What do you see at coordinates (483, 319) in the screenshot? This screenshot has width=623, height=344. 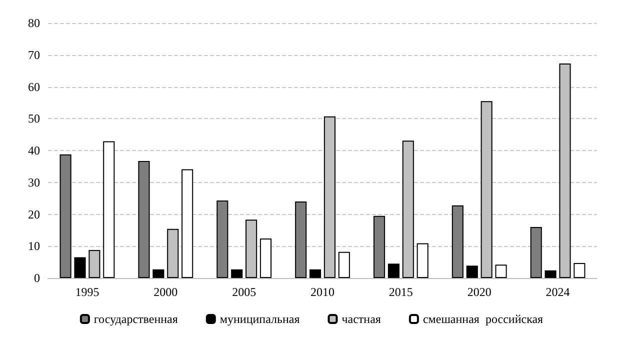 I see `legend-label: смешанная российская` at bounding box center [483, 319].